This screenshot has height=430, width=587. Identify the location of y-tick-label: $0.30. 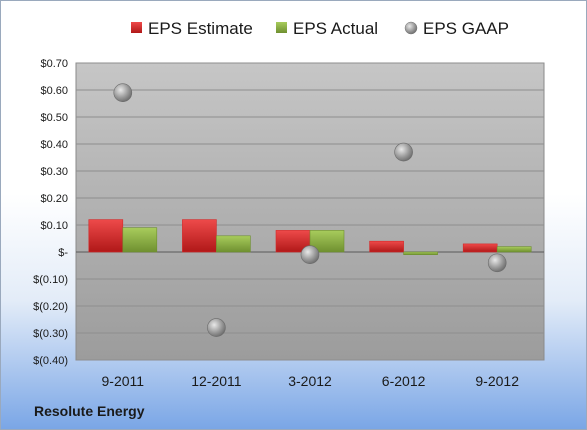
(54, 172).